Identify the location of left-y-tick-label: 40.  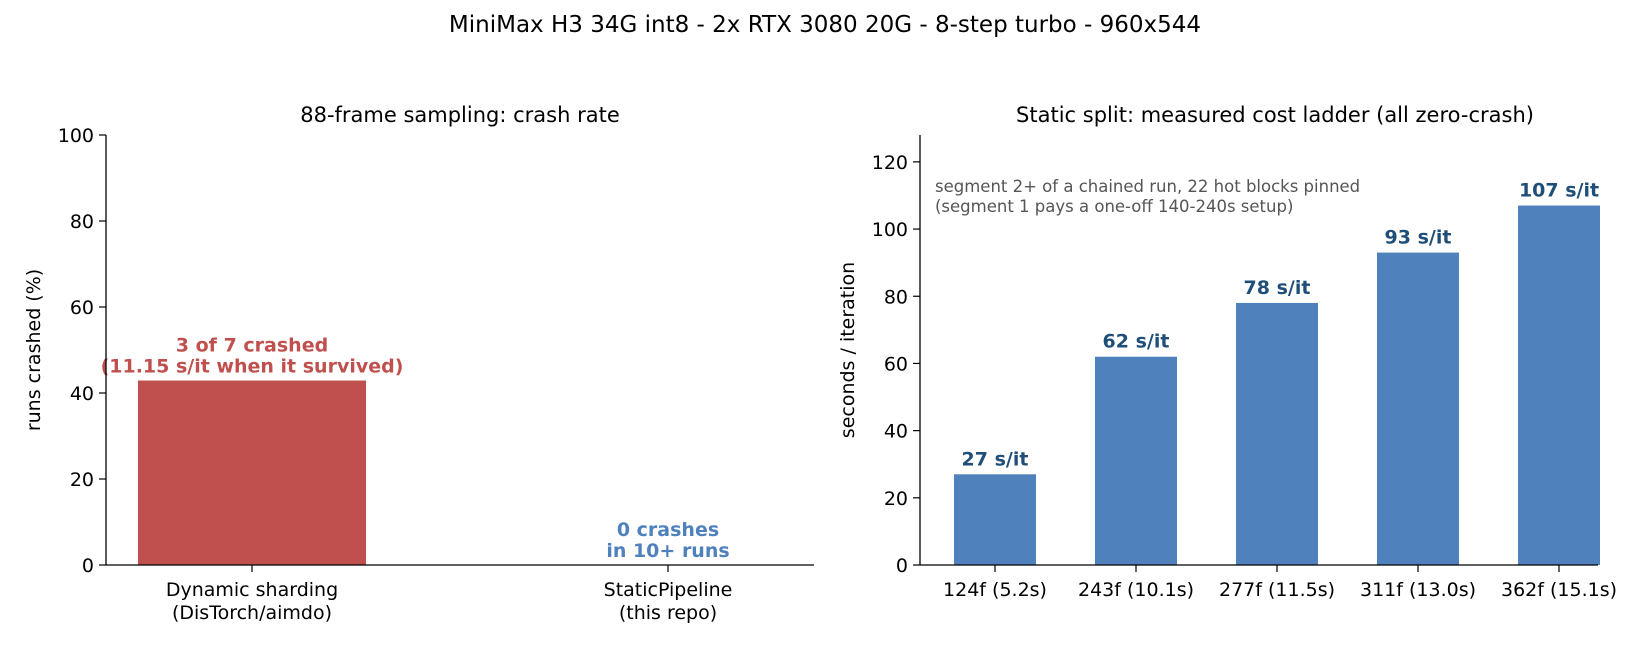
(82, 394).